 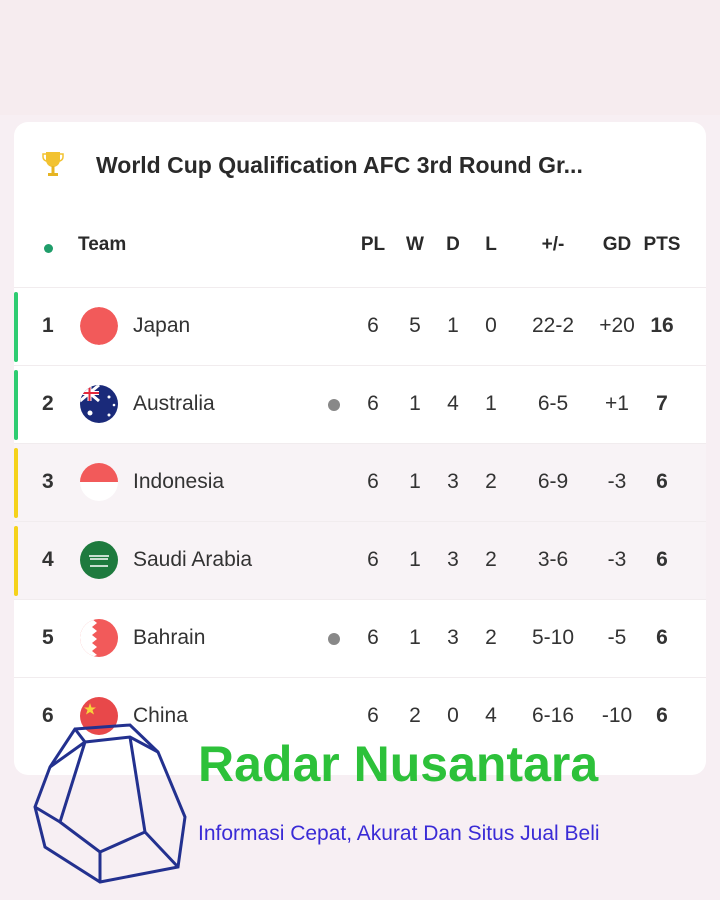 What do you see at coordinates (360, 57) in the screenshot?
I see `top-band` at bounding box center [360, 57].